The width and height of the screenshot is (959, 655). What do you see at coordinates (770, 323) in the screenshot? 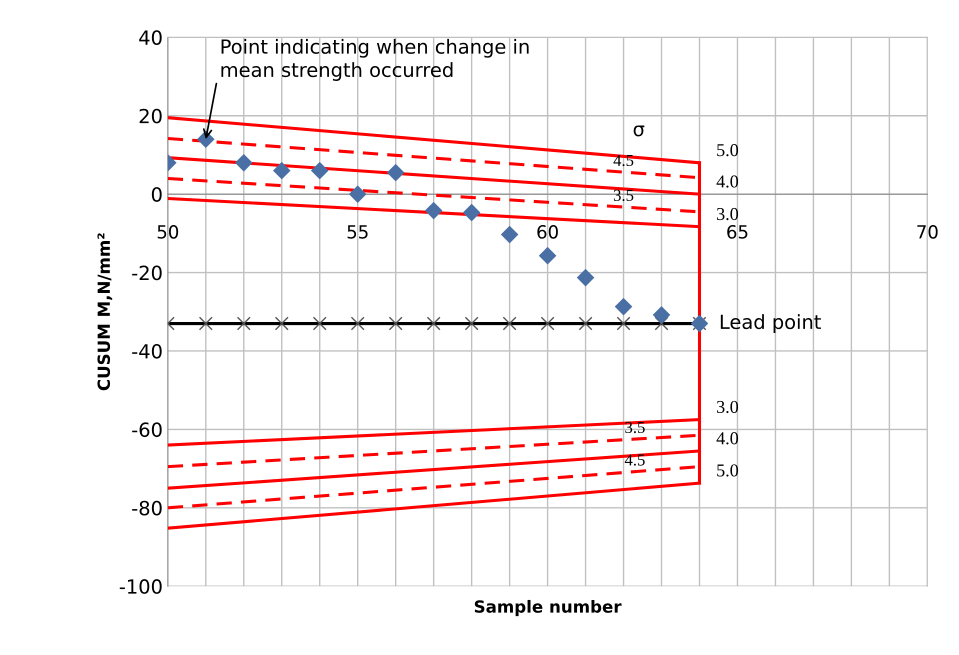
I see `annotation: Lead point` at bounding box center [770, 323].